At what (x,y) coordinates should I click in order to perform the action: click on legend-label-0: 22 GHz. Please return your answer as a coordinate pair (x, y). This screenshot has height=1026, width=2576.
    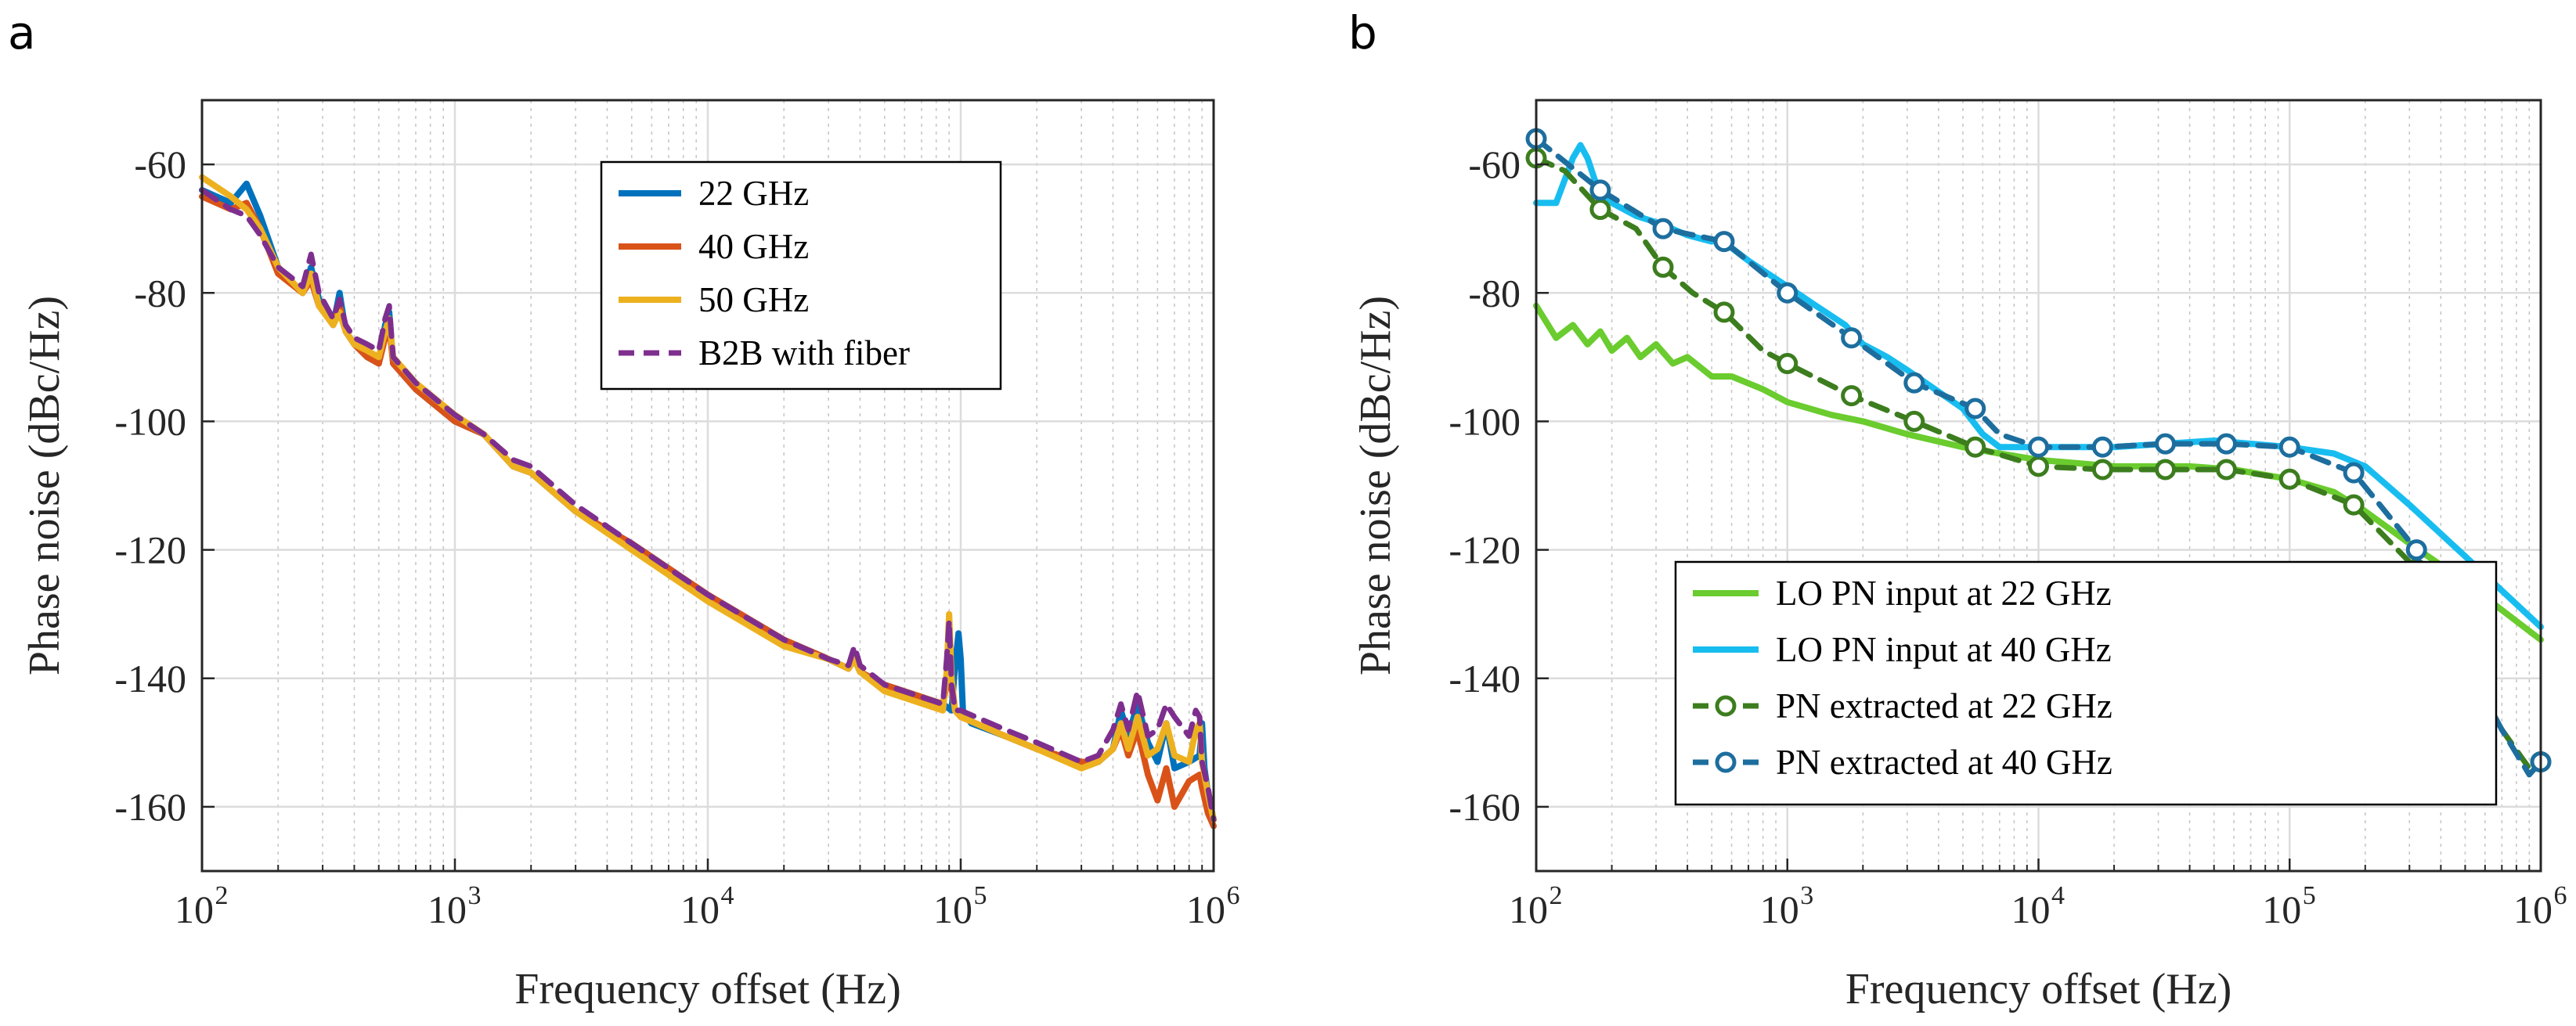
    Looking at the image, I should click on (753, 193).